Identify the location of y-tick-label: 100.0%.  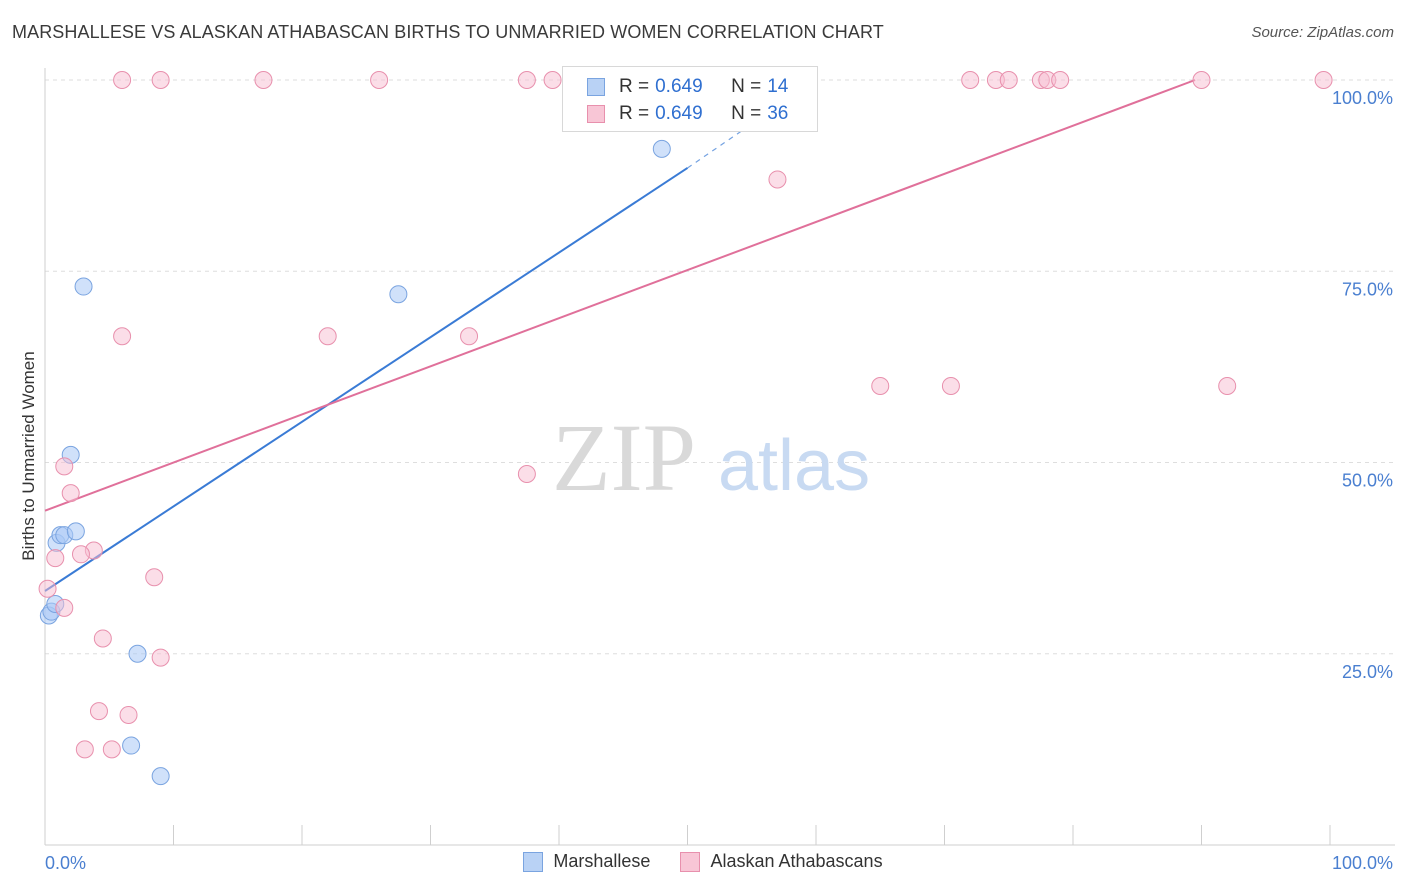
(1362, 98).